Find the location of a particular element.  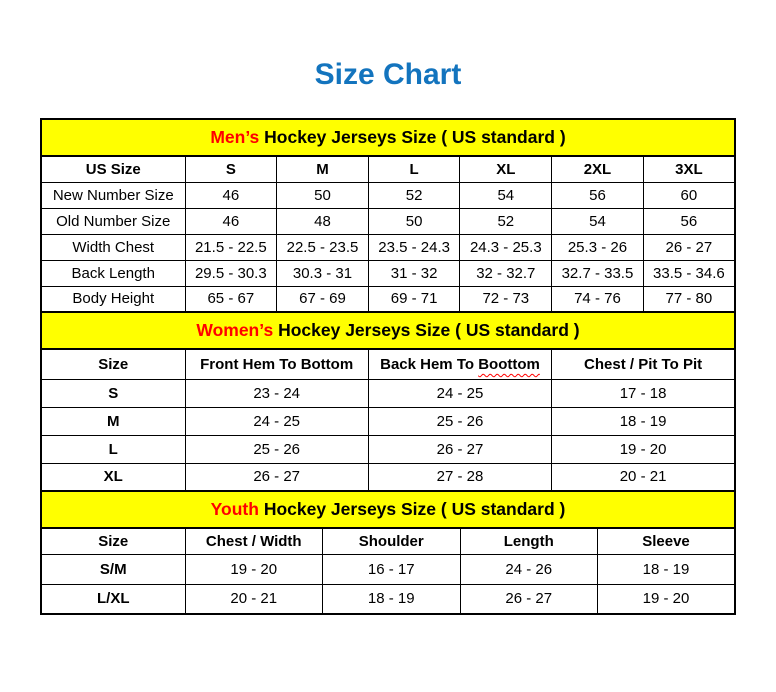

column-header: 2XL is located at coordinates (597, 169).